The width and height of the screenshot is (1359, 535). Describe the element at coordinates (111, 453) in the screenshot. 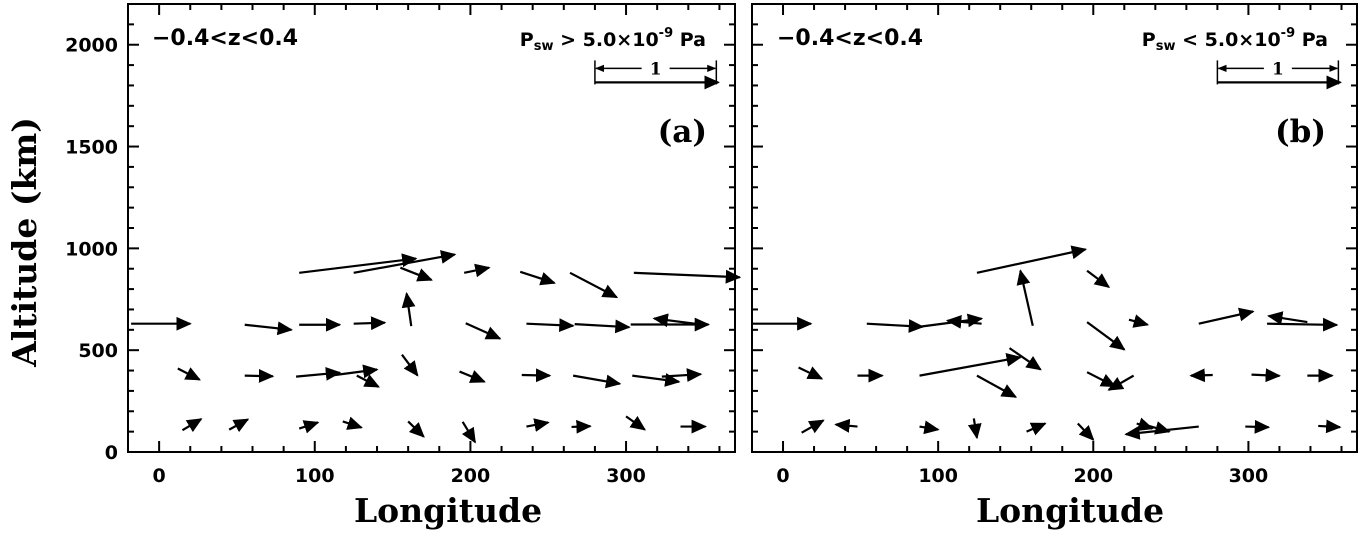

I see `y-tick-label: 0` at that location.